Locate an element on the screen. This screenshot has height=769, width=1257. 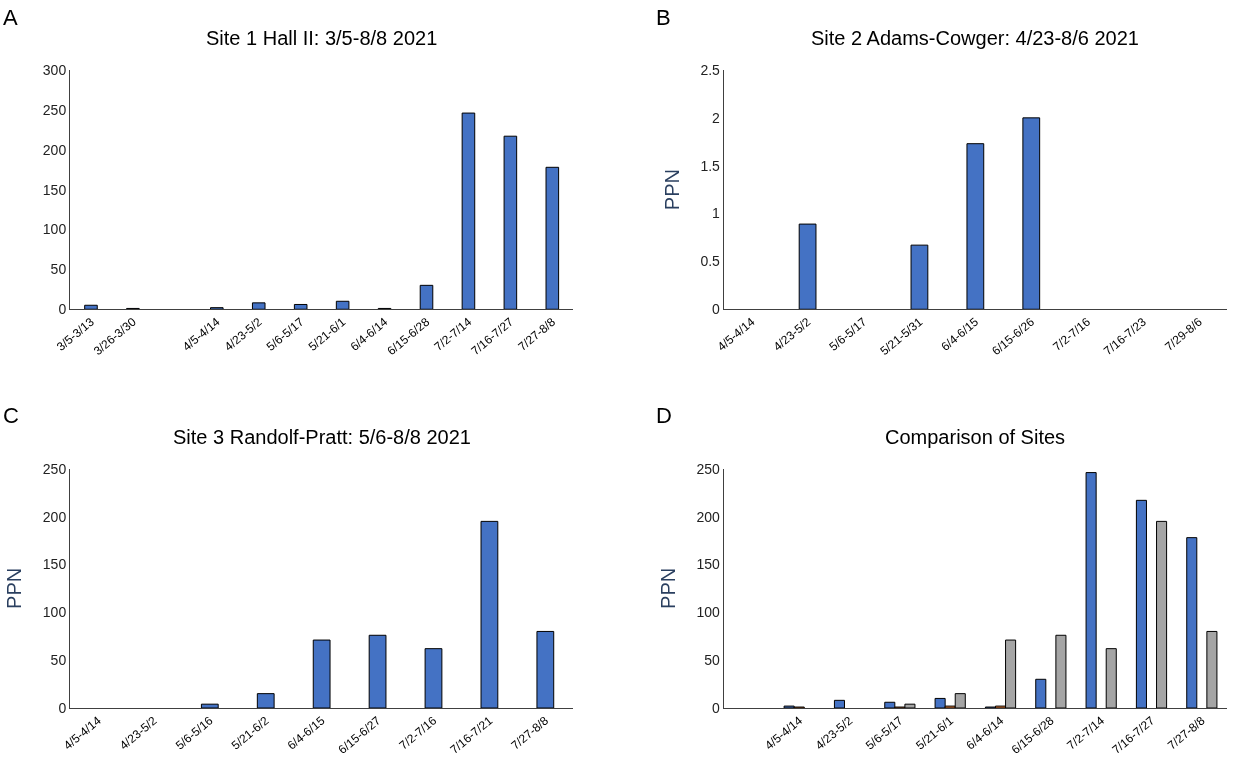
y-tick-label: 2.5 is located at coordinates (710, 69).